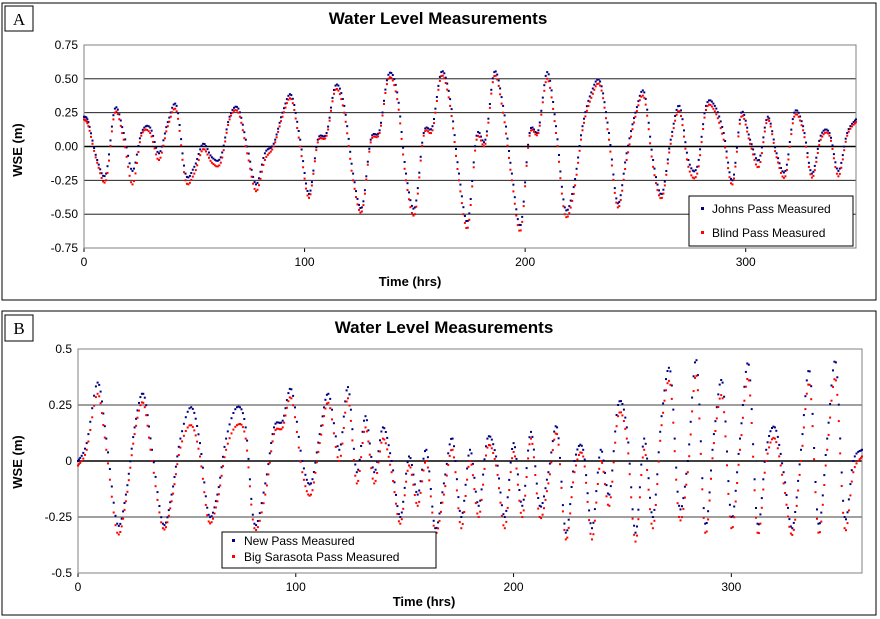  What do you see at coordinates (19, 328) in the screenshot?
I see `panel-b-label-box` at bounding box center [19, 328].